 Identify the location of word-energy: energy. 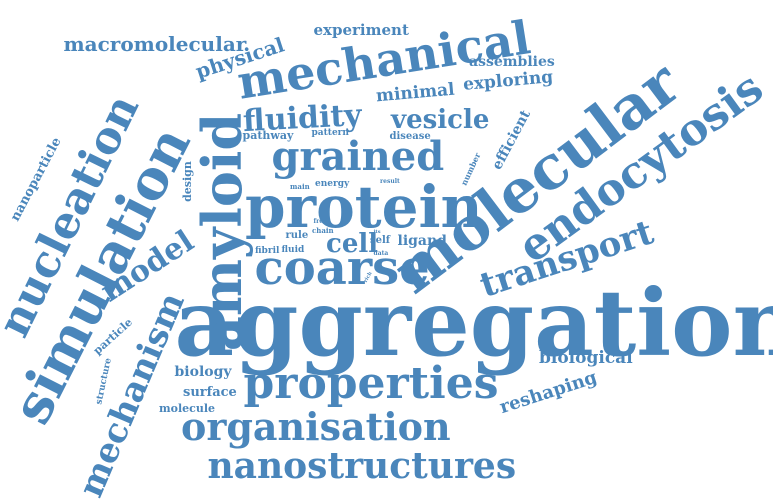
(332, 183).